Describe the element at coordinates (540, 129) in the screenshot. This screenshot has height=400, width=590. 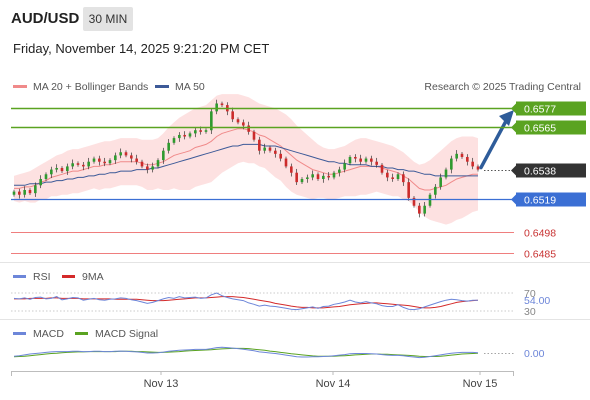
I see `resistance-label: 0.6565` at that location.